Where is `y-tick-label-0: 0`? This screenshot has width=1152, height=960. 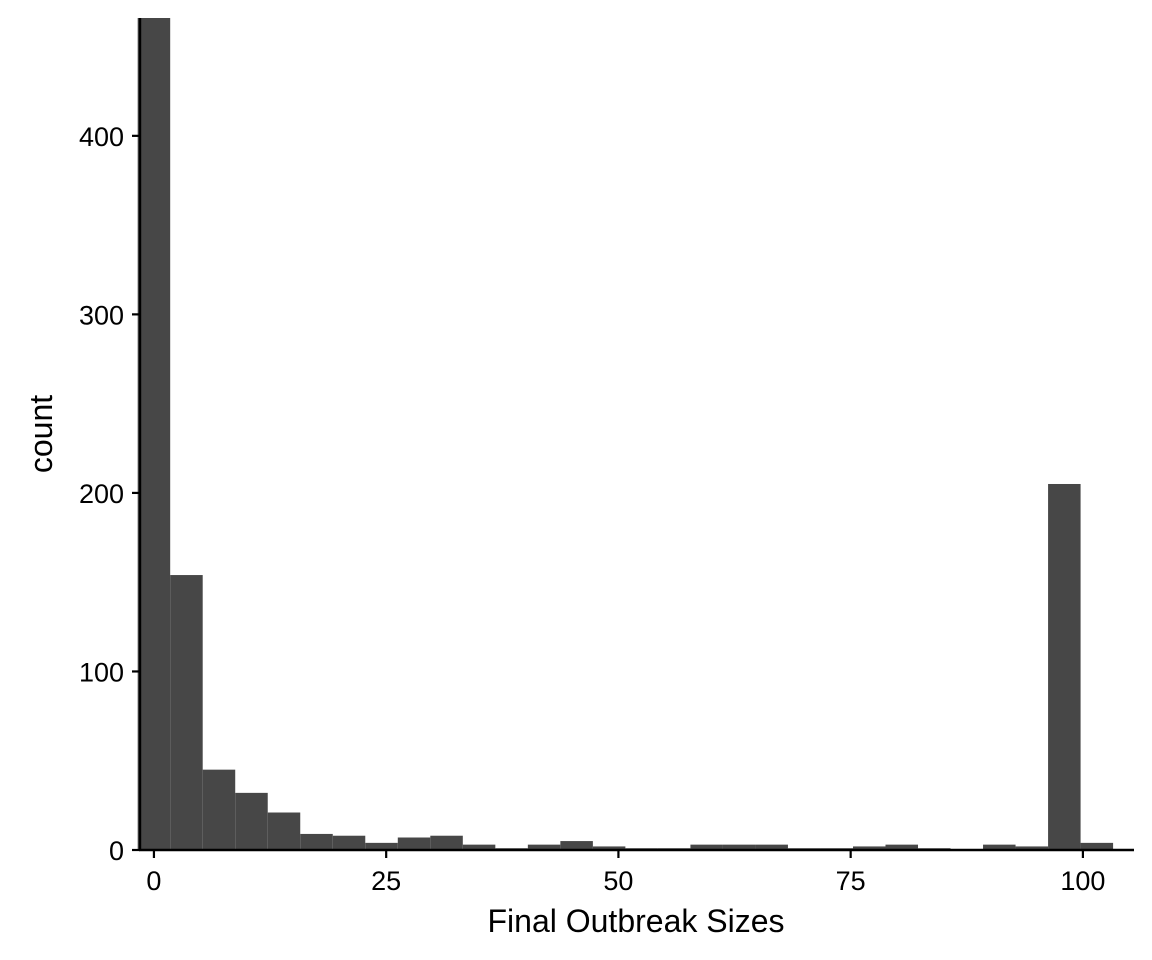
y-tick-label-0: 0 is located at coordinates (116, 851).